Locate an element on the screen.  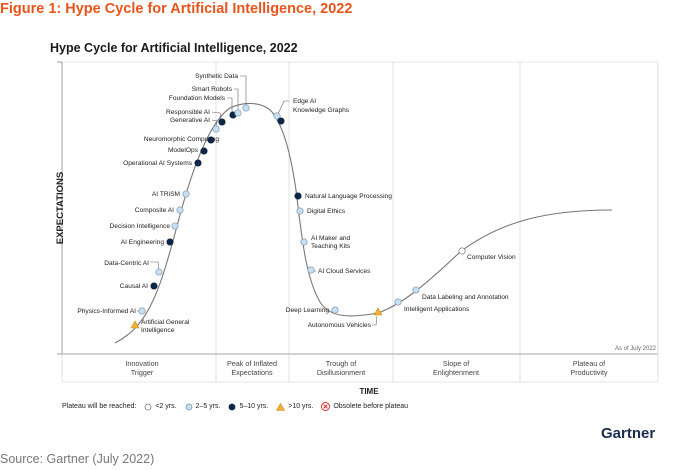
tech-label-ai-engineering: AI Engineering is located at coordinates (143, 242).